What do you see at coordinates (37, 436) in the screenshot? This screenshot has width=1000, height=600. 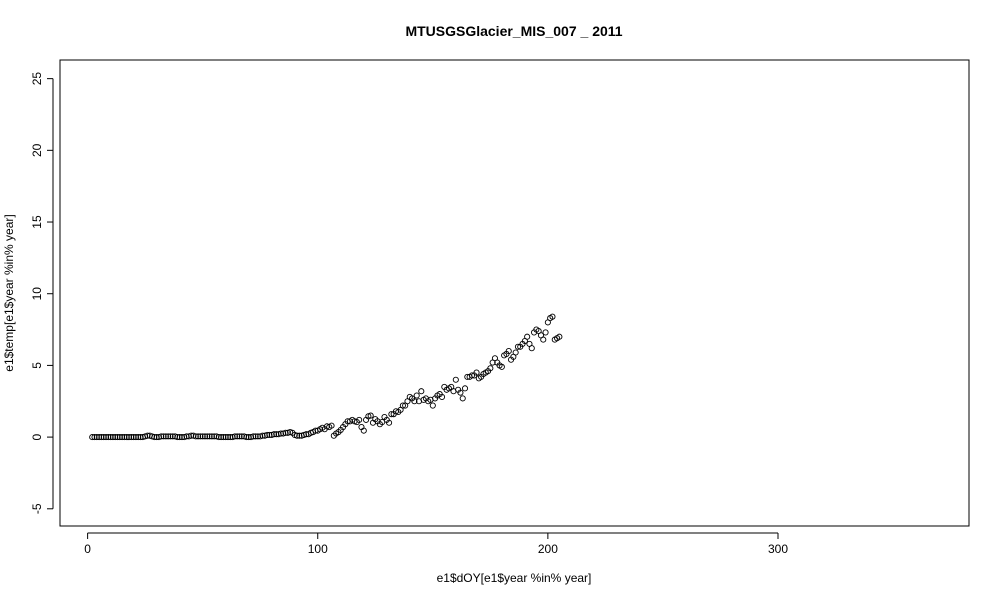 I see `y-tick-label: 0` at bounding box center [37, 436].